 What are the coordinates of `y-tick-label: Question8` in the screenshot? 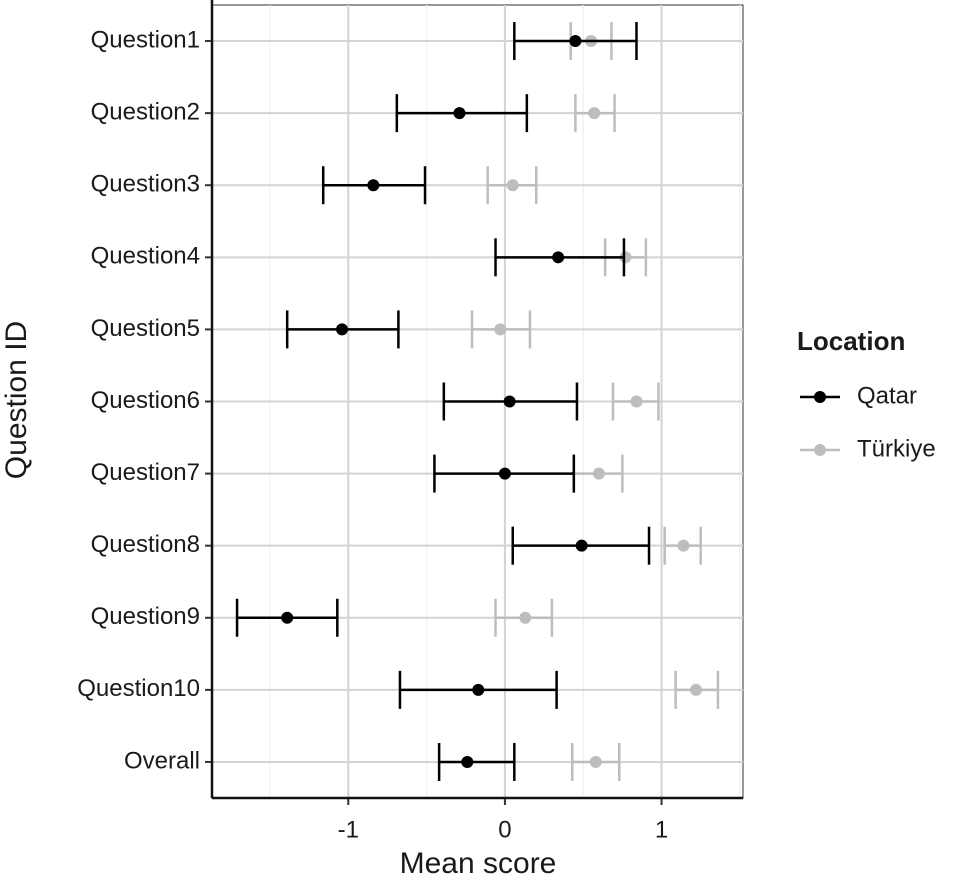 It's located at (145, 544).